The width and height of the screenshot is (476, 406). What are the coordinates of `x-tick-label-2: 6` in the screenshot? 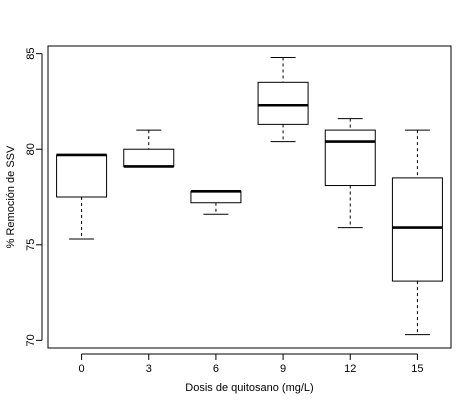 It's located at (216, 369).